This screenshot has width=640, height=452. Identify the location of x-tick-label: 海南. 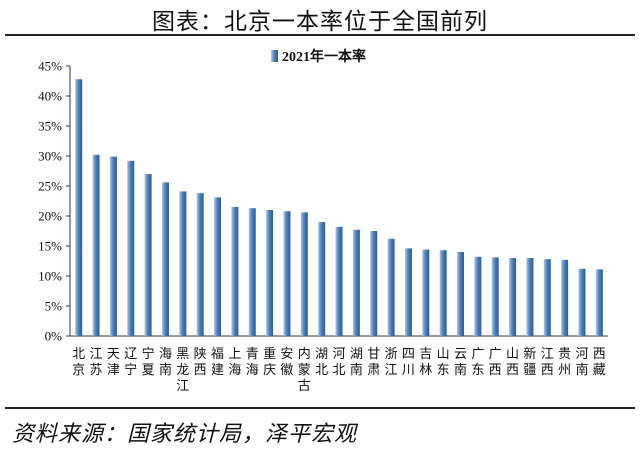
(165, 362).